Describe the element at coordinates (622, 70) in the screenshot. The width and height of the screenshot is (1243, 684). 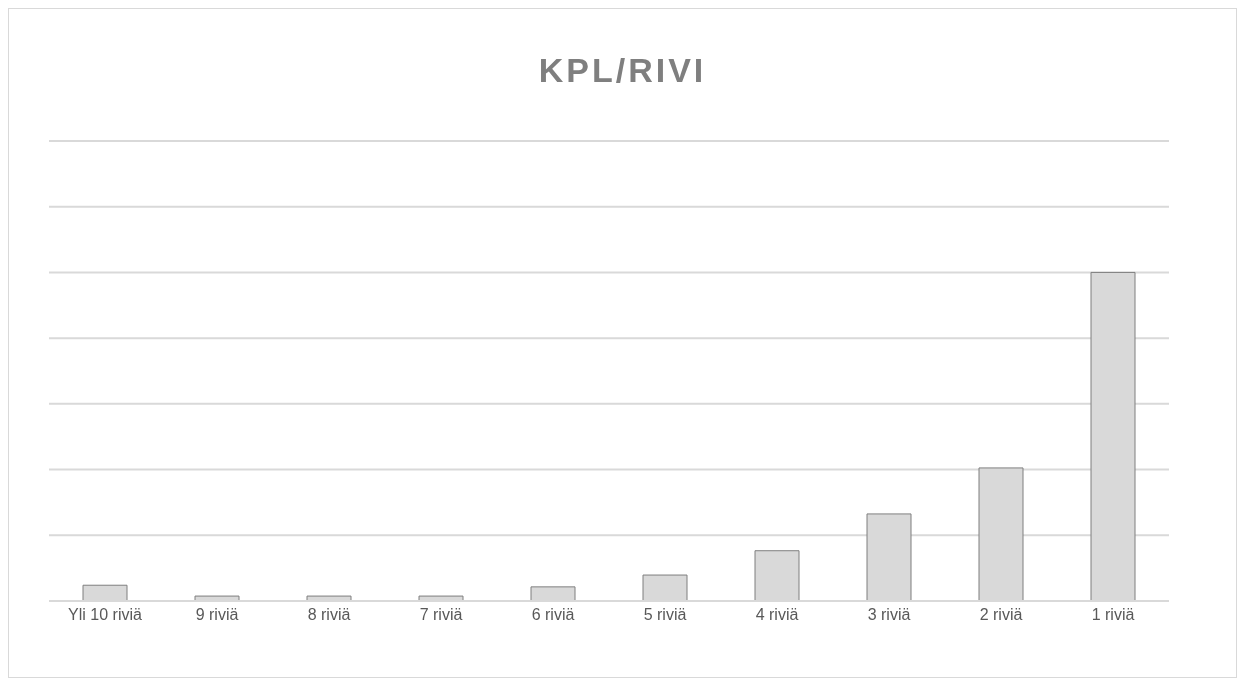
I see `chart-title: KPL/RIVI` at that location.